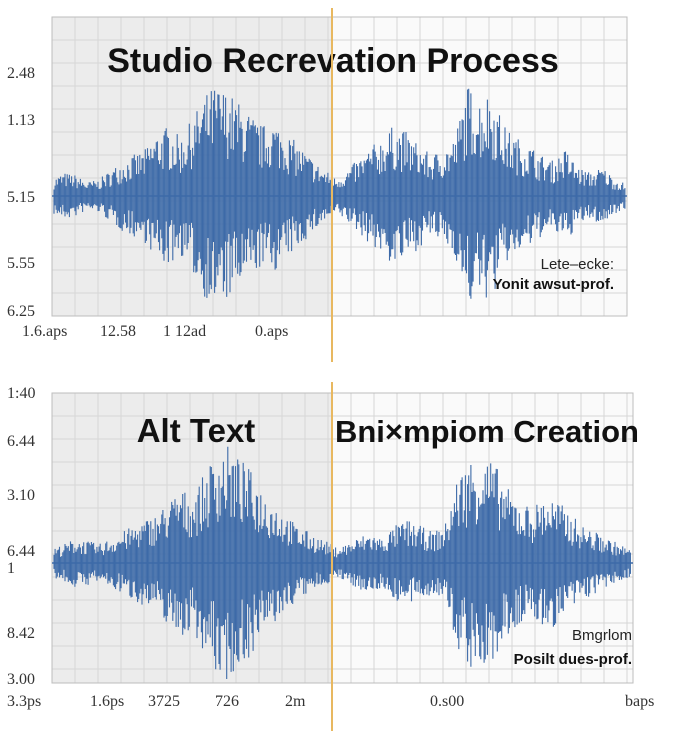  Describe the element at coordinates (21, 73) in the screenshot. I see `y-tick-label: 2.48` at that location.